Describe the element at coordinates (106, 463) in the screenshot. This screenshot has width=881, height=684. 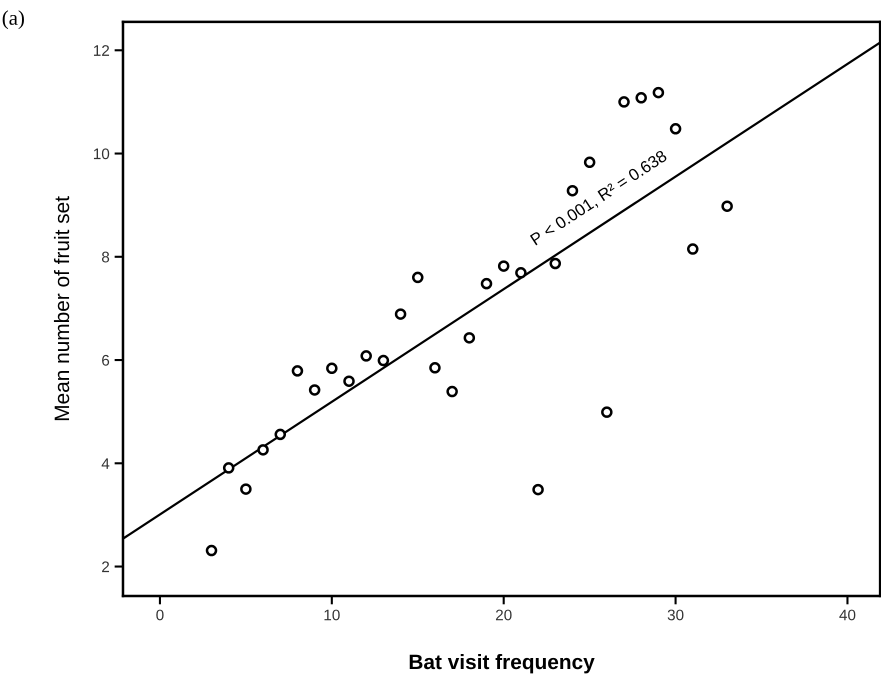
I see `y-tick-label: 4` at that location.